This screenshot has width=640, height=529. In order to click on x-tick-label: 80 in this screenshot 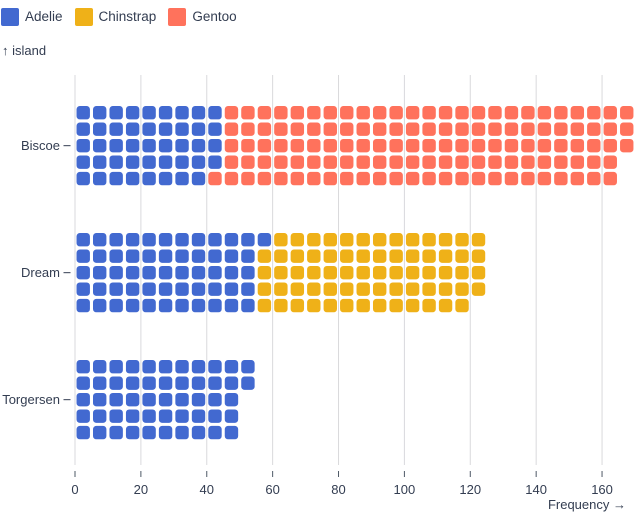, I will do `click(338, 489)`.